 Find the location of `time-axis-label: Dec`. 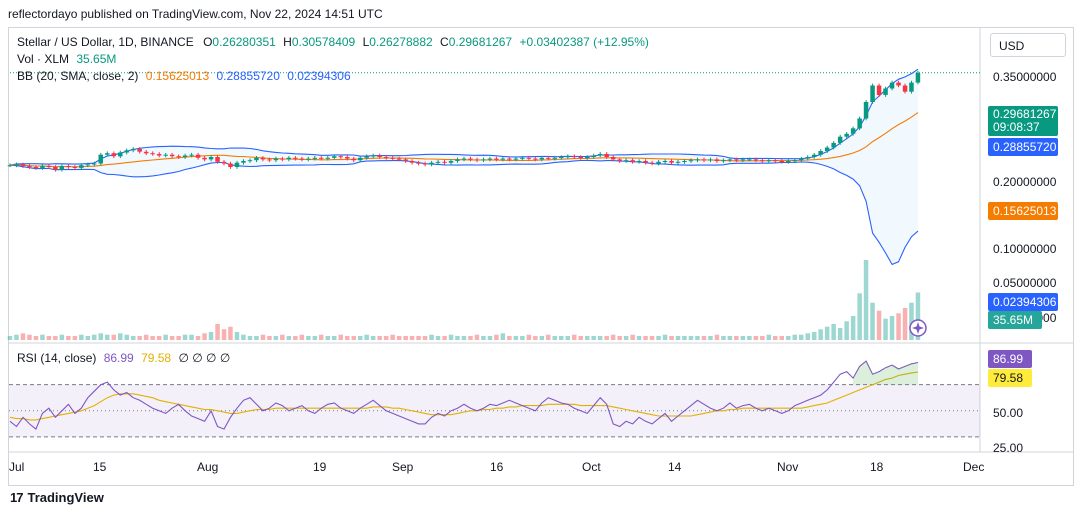

time-axis-label: Dec is located at coordinates (974, 467).